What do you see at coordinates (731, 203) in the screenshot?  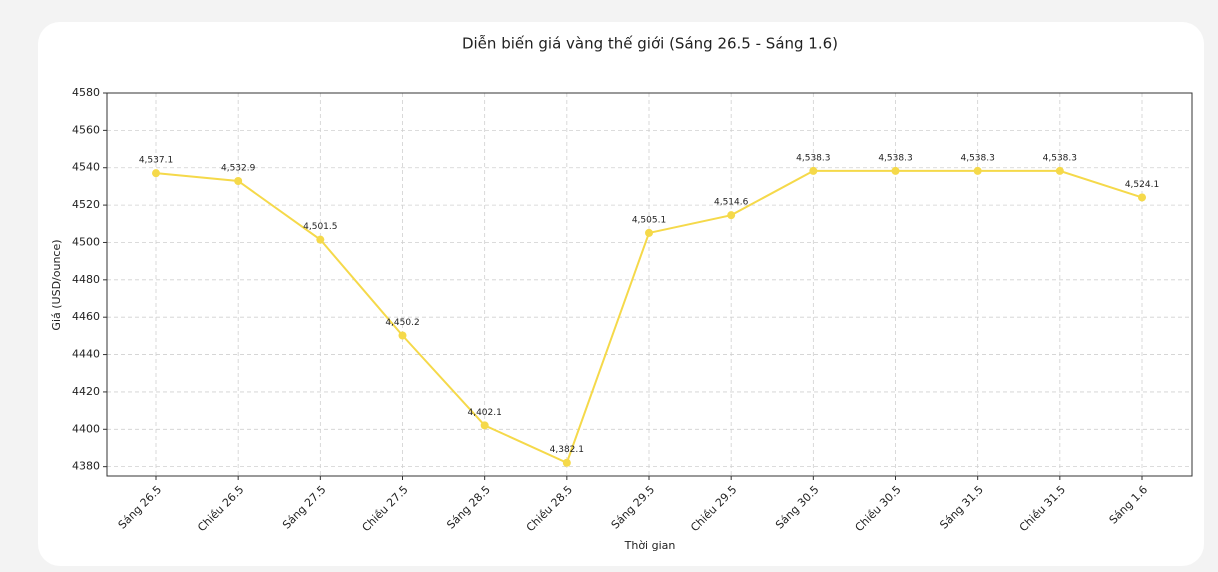 I see `data-label: 4,514.6` at bounding box center [731, 203].